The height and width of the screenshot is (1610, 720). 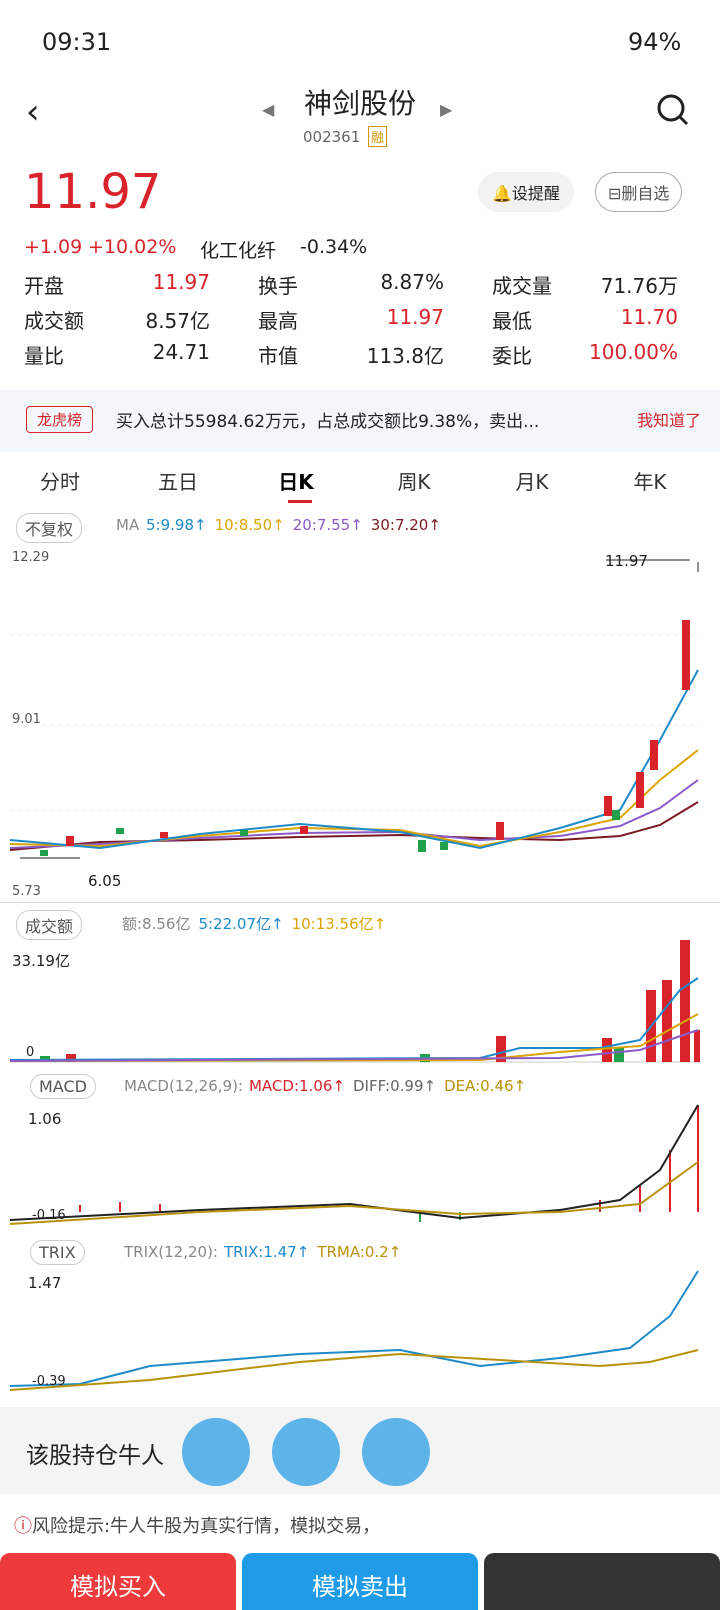 I want to click on volume-axis: 0, so click(x=30, y=1052).